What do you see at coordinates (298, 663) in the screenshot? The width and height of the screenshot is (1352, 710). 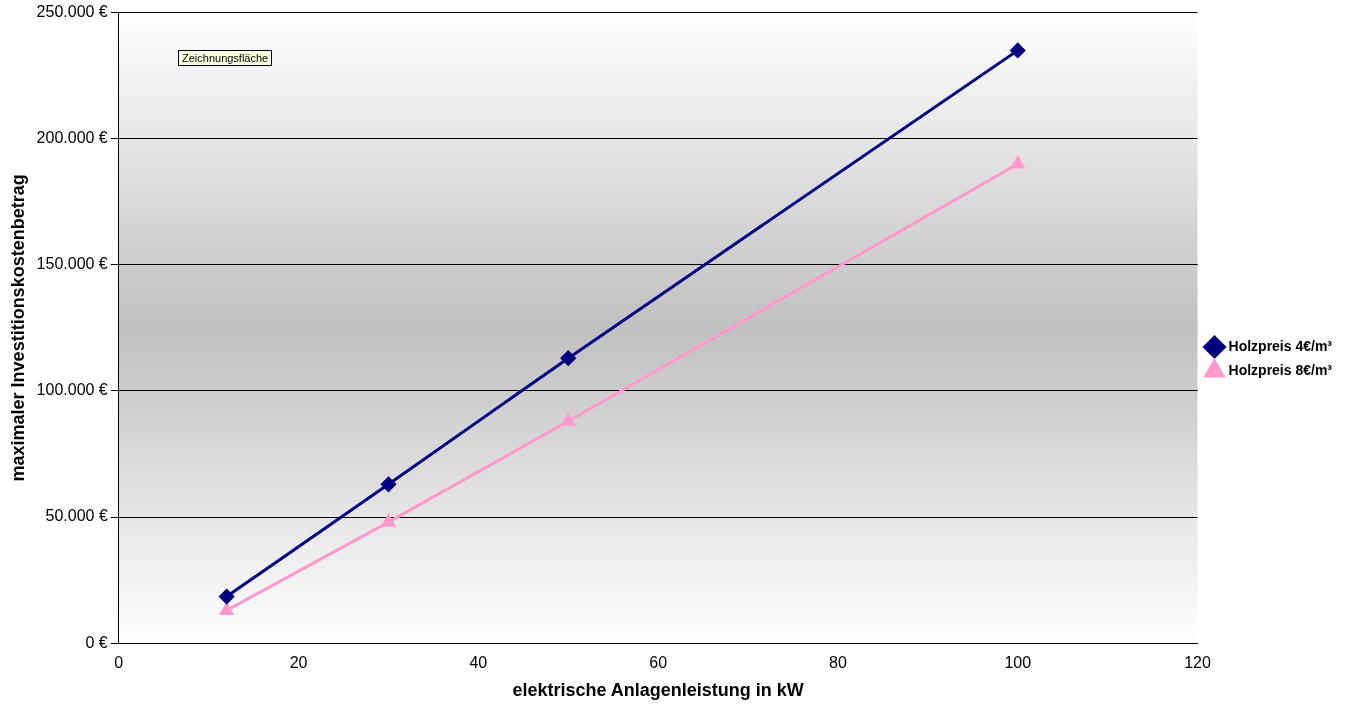 I see `x-tick-label: 20` at bounding box center [298, 663].